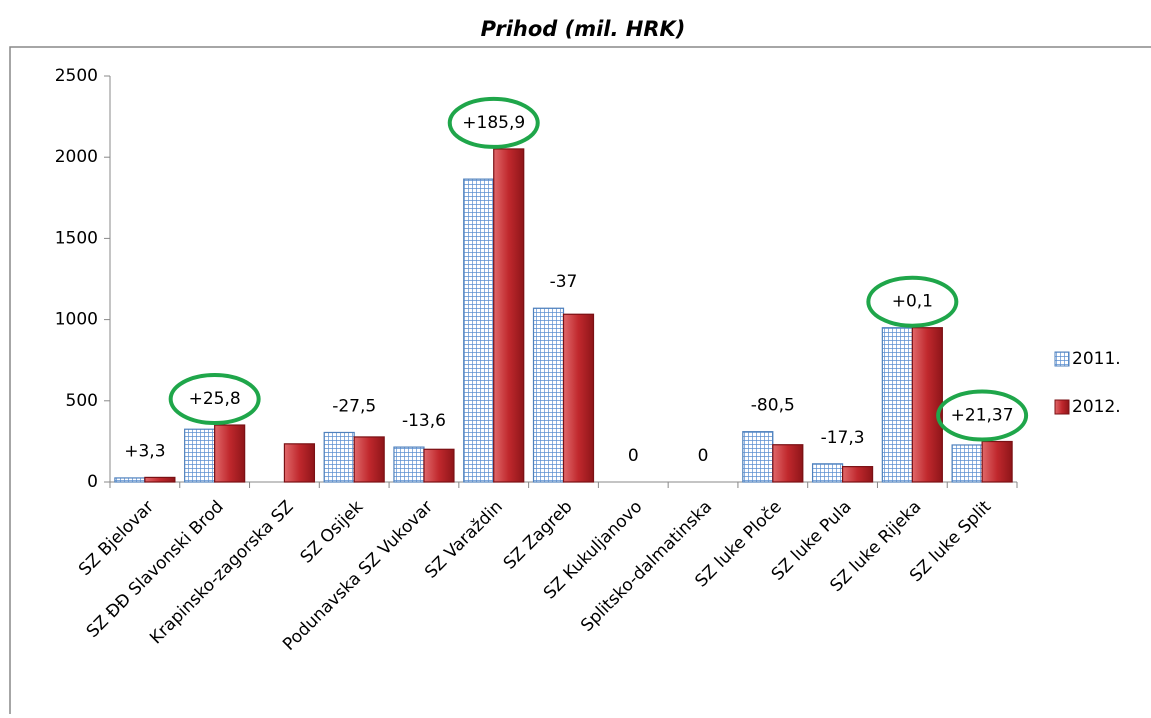  What do you see at coordinates (1096, 359) in the screenshot?
I see `legend-label: 2011.` at bounding box center [1096, 359].